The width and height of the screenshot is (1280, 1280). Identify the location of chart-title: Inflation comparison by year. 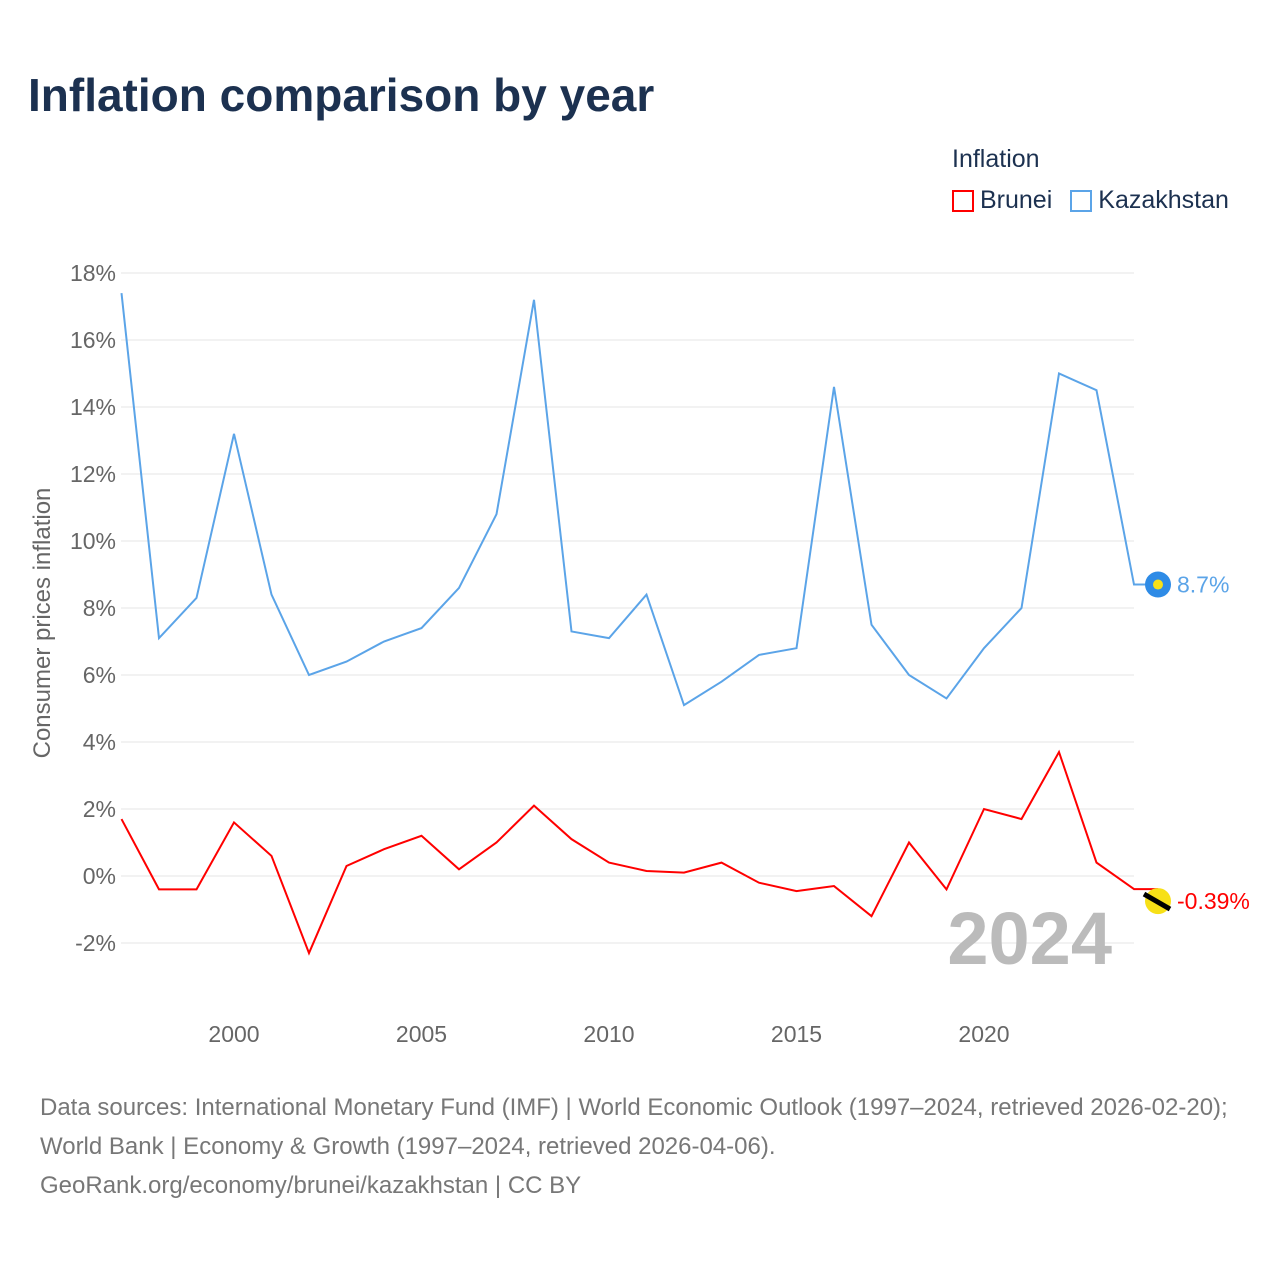
(341, 95).